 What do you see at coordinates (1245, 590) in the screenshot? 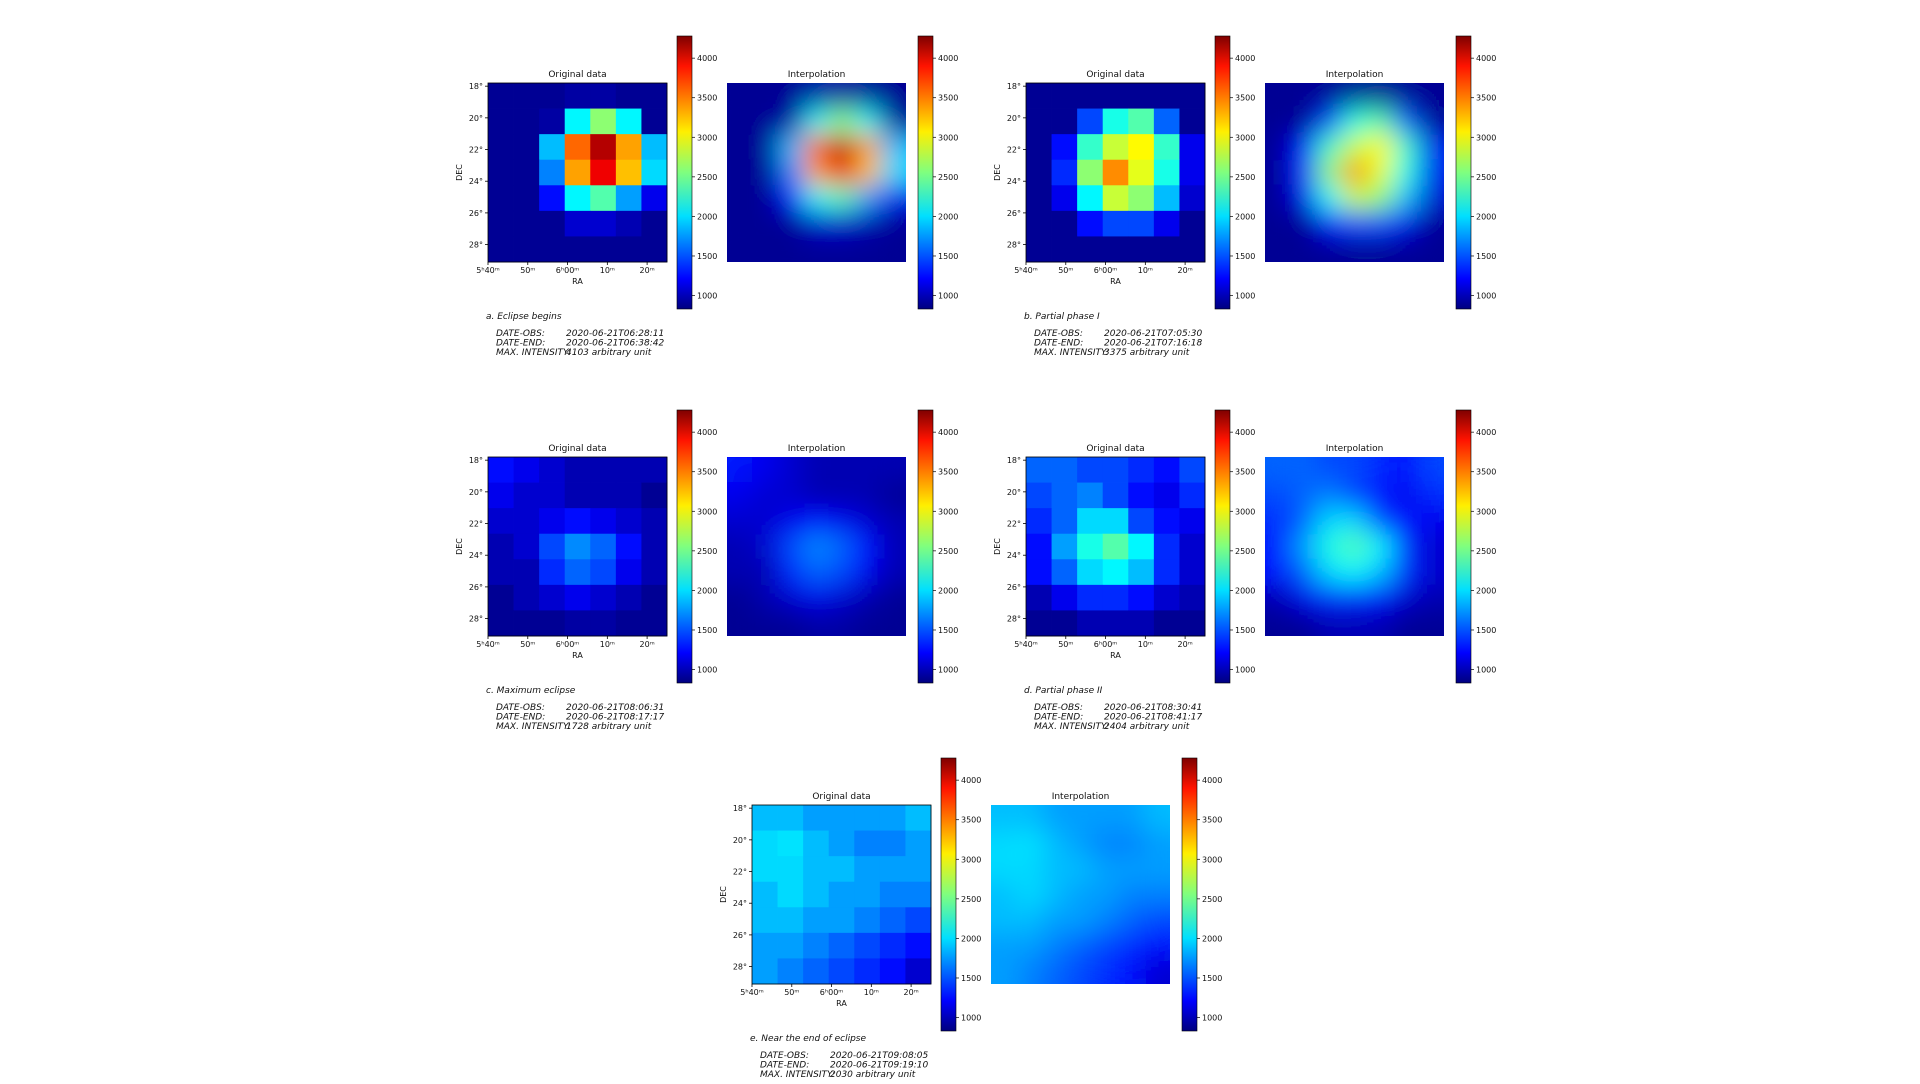
I see `colorbar-label: 2000` at bounding box center [1245, 590].